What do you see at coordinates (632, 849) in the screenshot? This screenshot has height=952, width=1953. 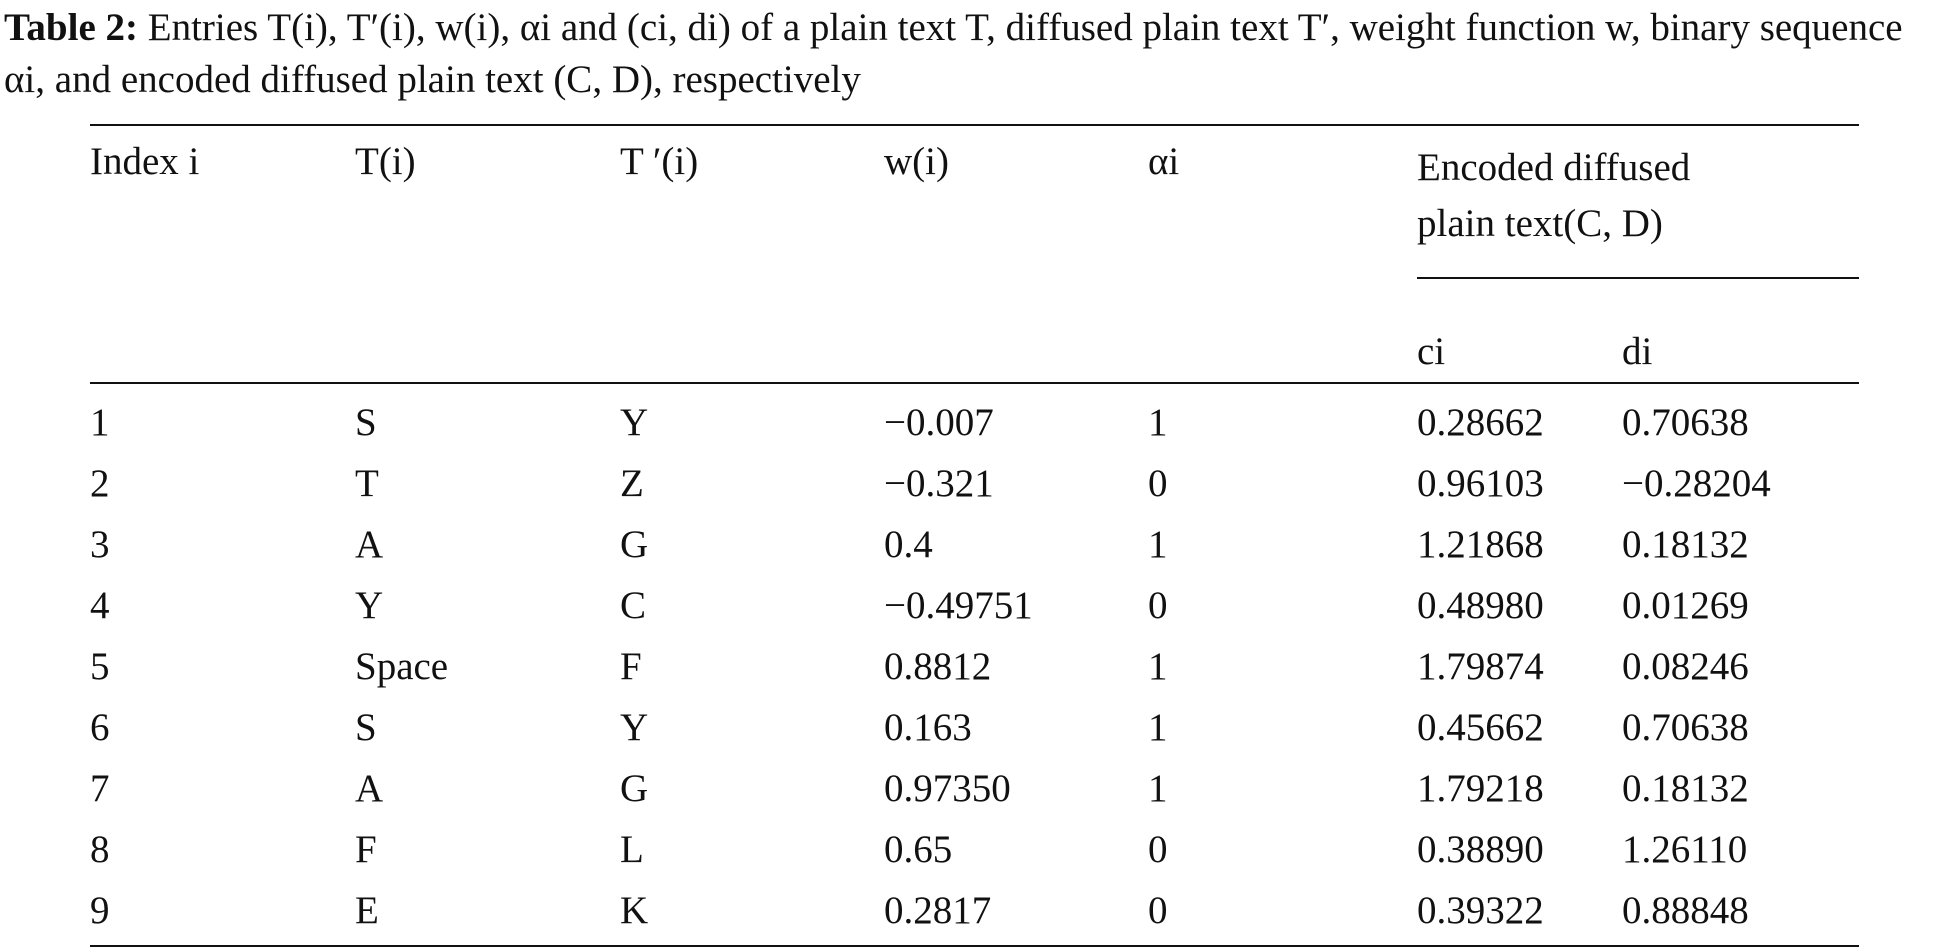 I see `table-cell: L` at bounding box center [632, 849].